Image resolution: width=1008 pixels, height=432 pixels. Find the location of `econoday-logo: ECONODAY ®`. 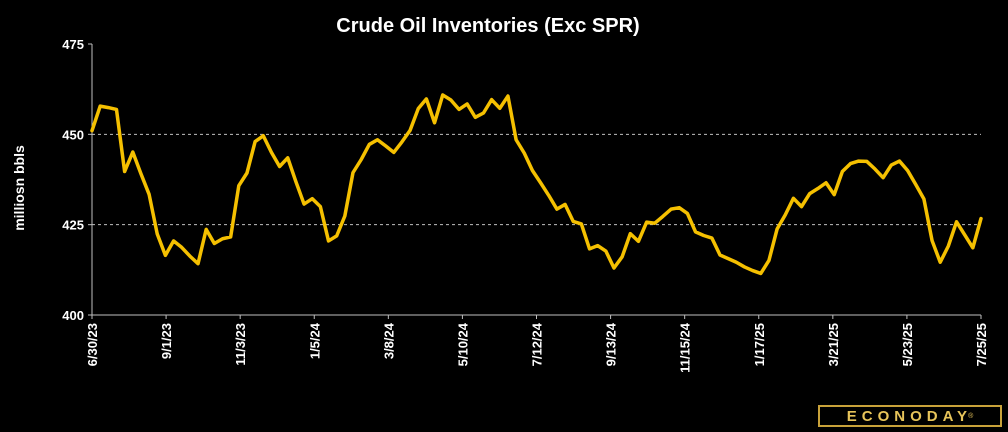

econoday-logo: ECONODAY ® is located at coordinates (910, 416).